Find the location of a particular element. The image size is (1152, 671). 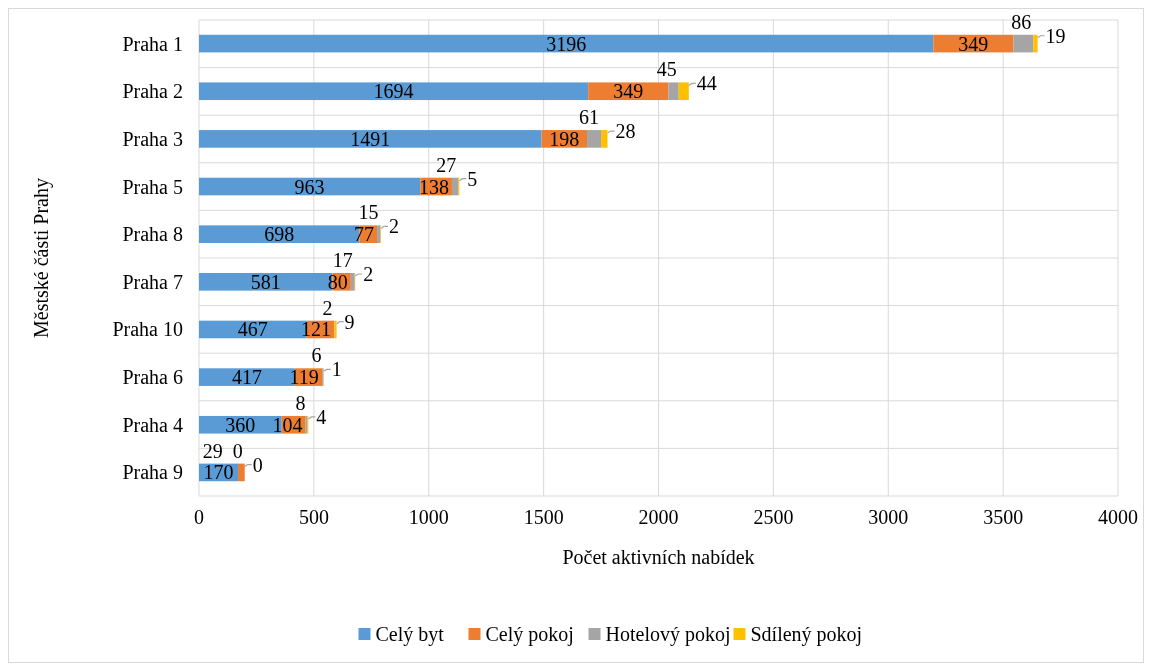

data-label: 15 is located at coordinates (368, 212).